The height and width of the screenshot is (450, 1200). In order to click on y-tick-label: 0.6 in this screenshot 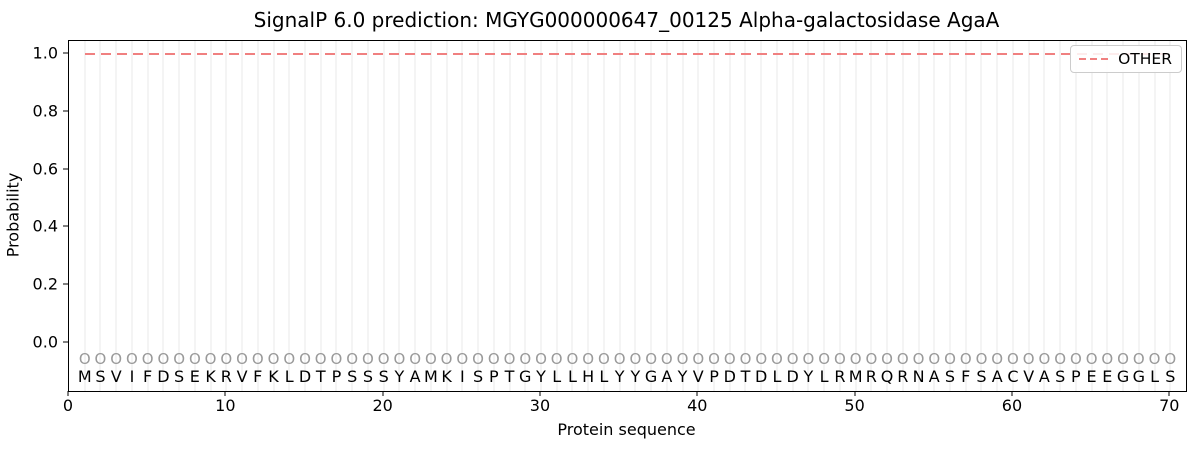, I will do `click(45, 169)`.